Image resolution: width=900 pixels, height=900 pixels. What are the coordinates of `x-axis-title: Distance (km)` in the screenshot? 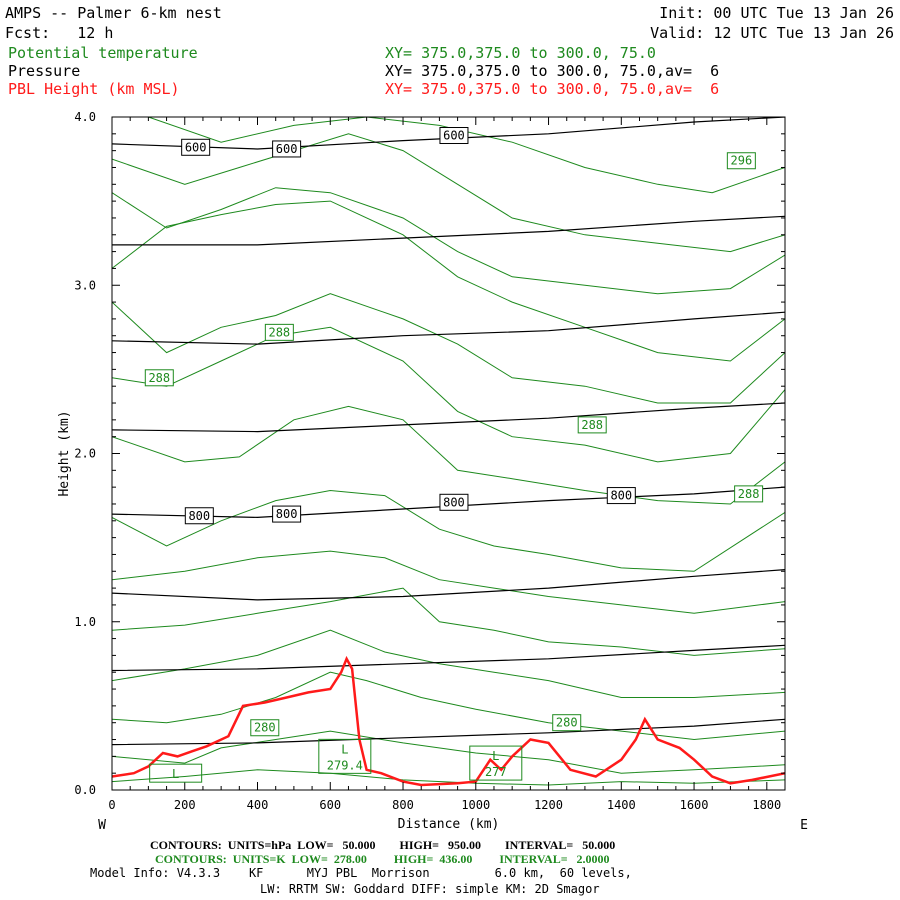 It's located at (449, 824).